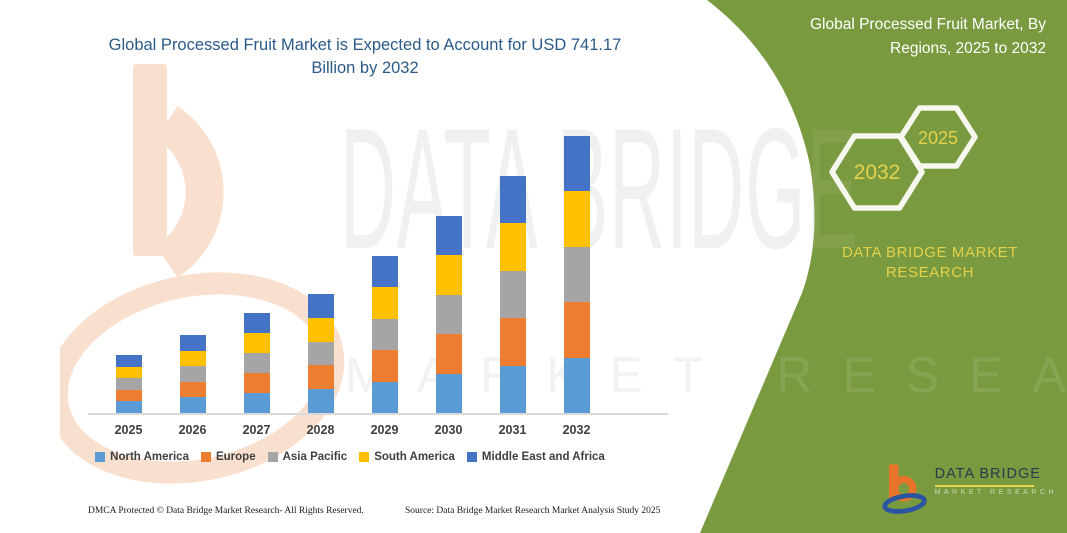  I want to click on logo-title: DATA BRIDGE, so click(987, 474).